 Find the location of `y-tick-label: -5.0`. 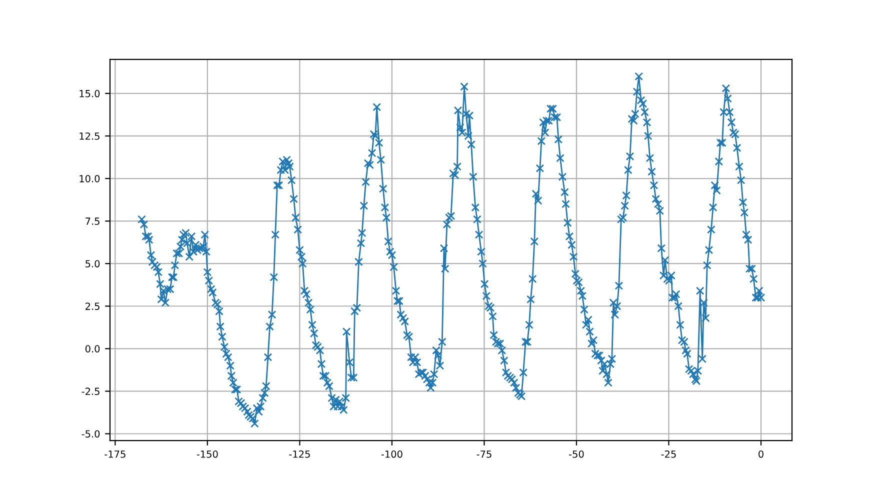

y-tick-label: -5.0 is located at coordinates (91, 434).